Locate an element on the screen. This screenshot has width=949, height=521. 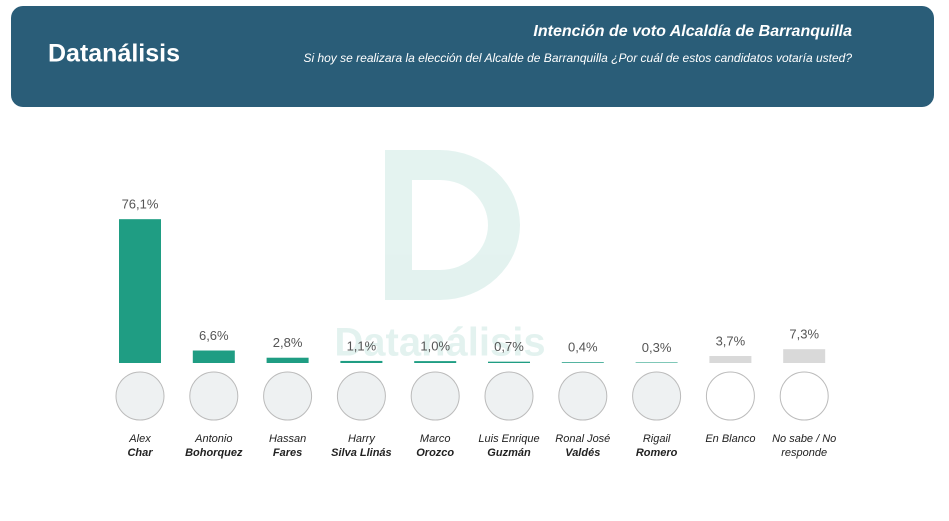
category-label: Luis Enrique Guzmán is located at coordinates (509, 446).